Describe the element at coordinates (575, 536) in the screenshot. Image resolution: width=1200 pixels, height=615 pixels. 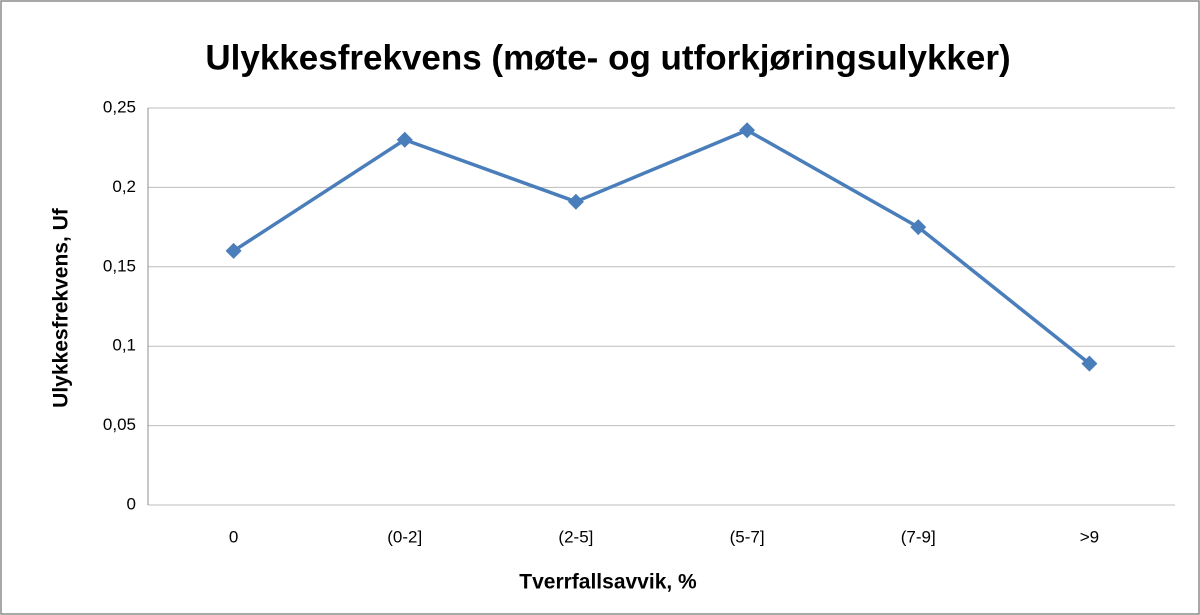
I see `x-tick-label: (2-5]` at that location.